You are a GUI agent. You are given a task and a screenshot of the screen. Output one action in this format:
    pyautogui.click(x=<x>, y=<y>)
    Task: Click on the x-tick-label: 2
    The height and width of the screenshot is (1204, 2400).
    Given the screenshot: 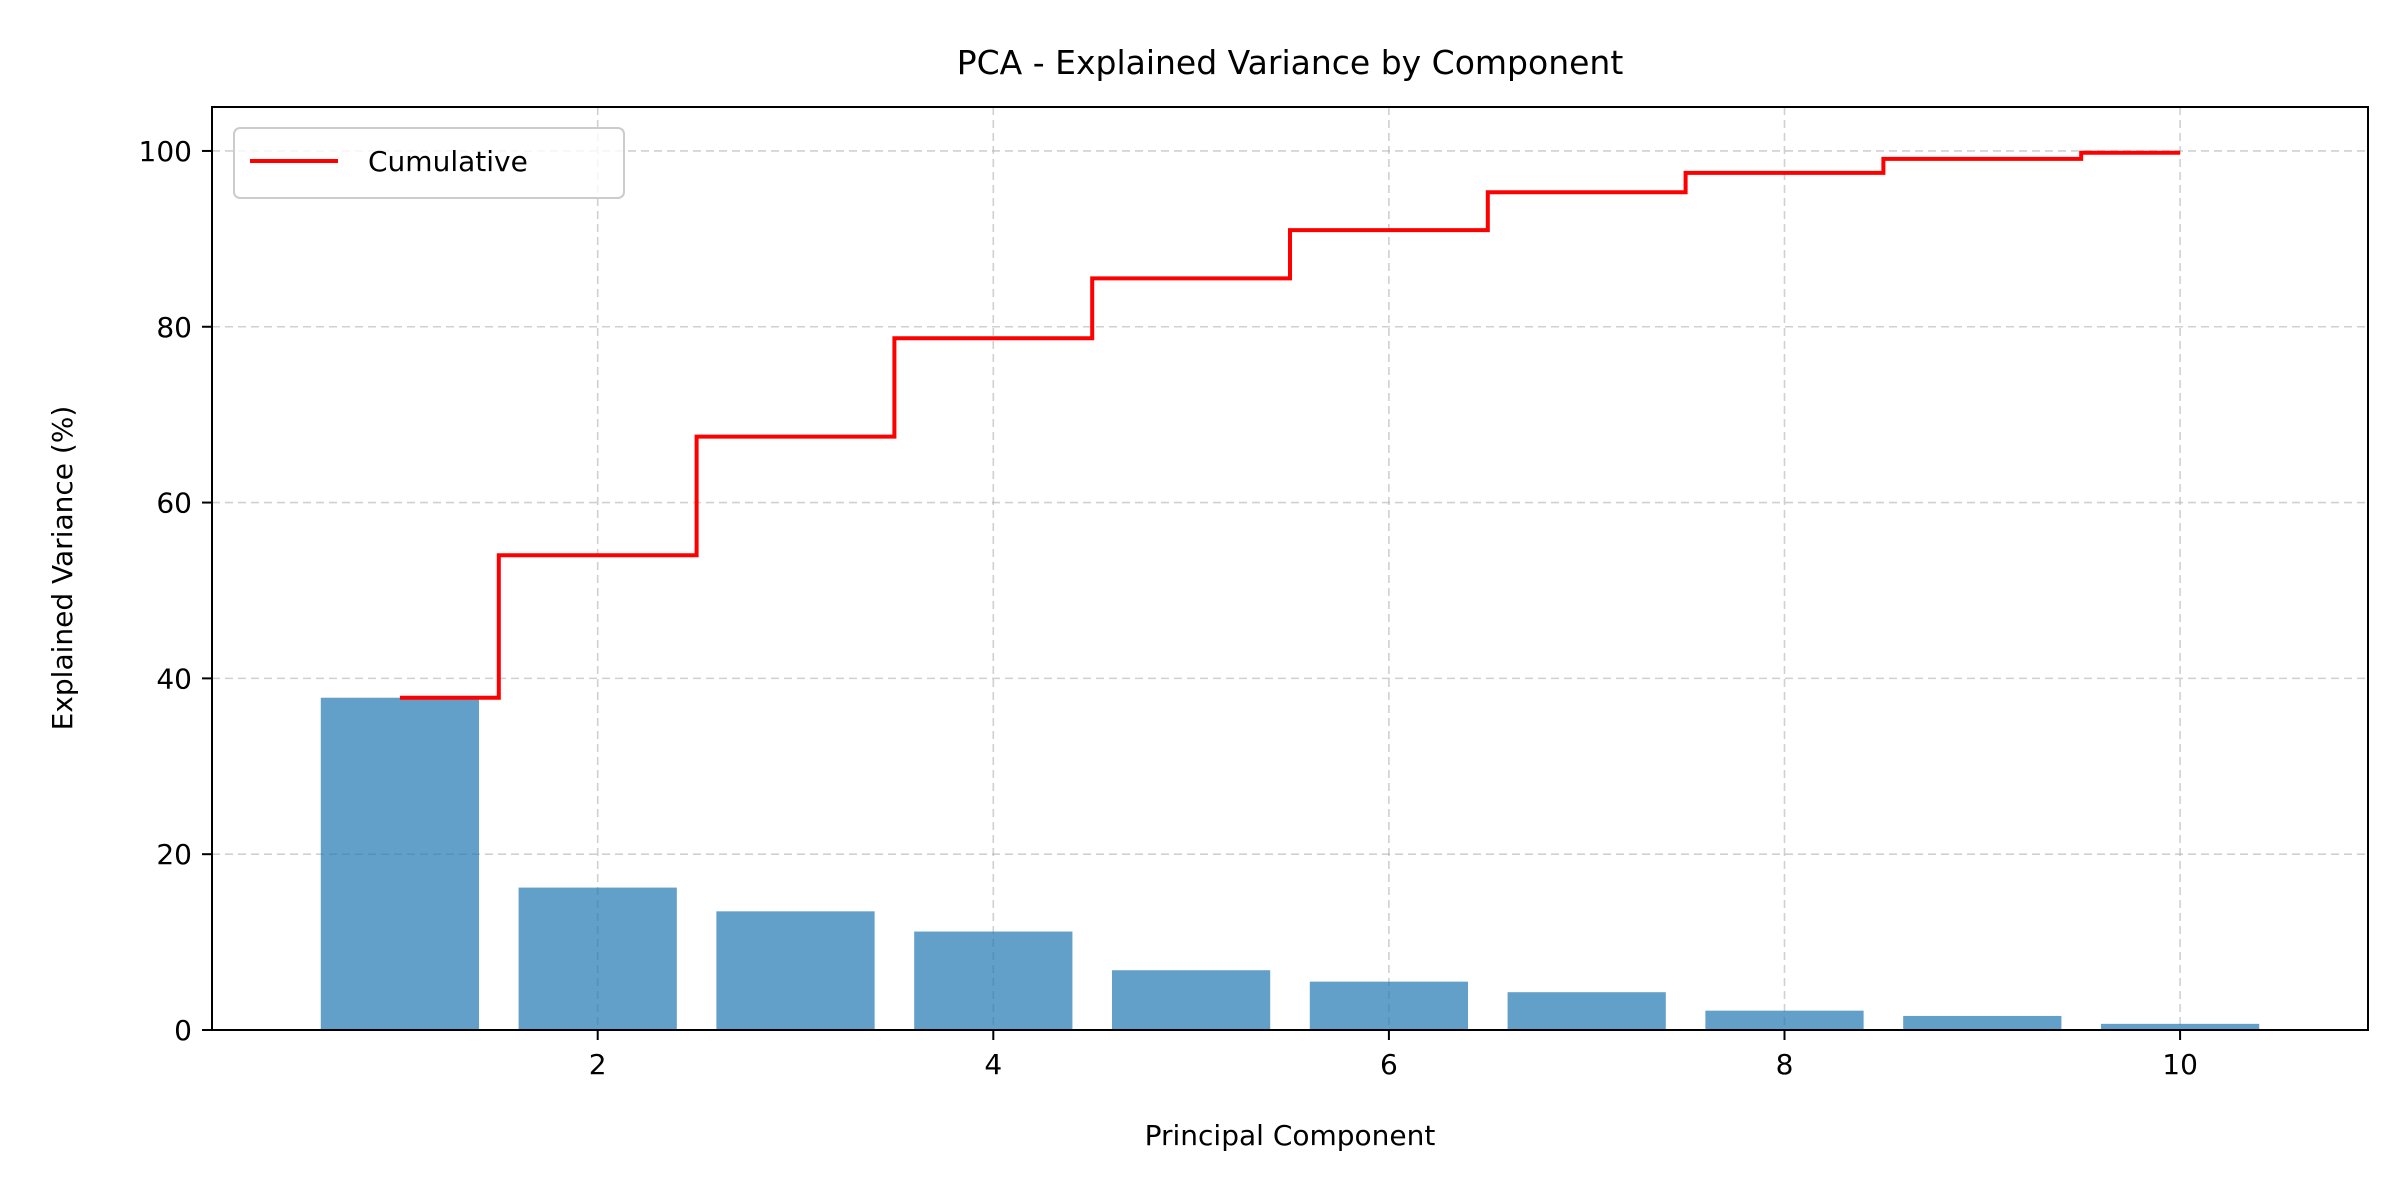 What is the action you would take?
    pyautogui.click(x=598, y=1064)
    